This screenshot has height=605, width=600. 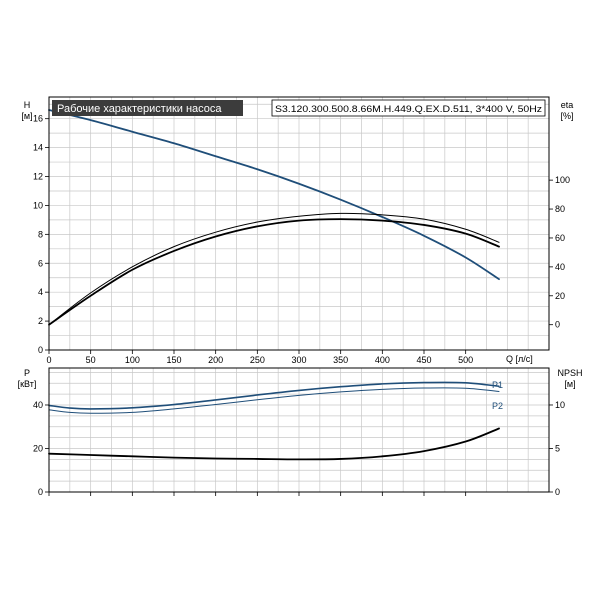 I want to click on bottom-left-tick-label: 40, so click(x=38, y=405).